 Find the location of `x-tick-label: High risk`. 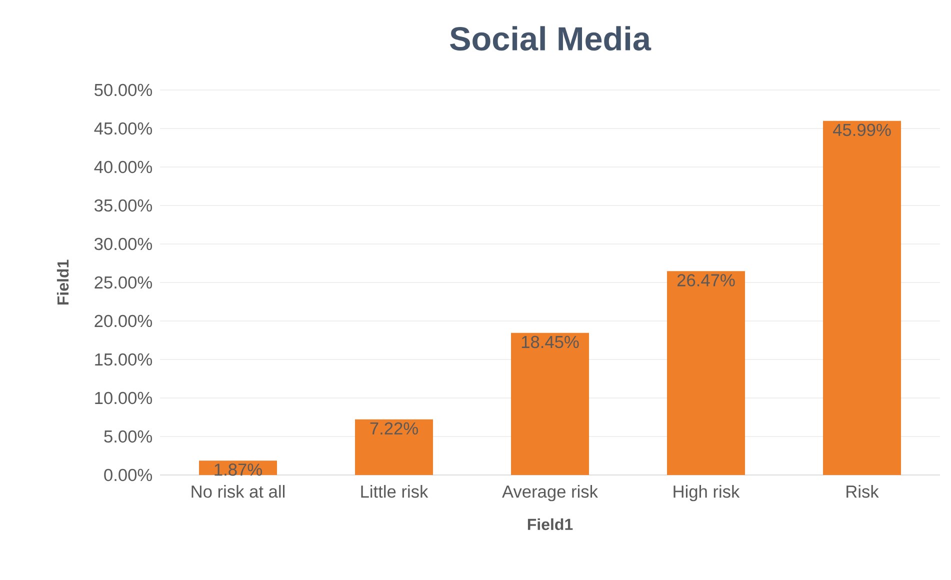

x-tick-label: High risk is located at coordinates (707, 493).